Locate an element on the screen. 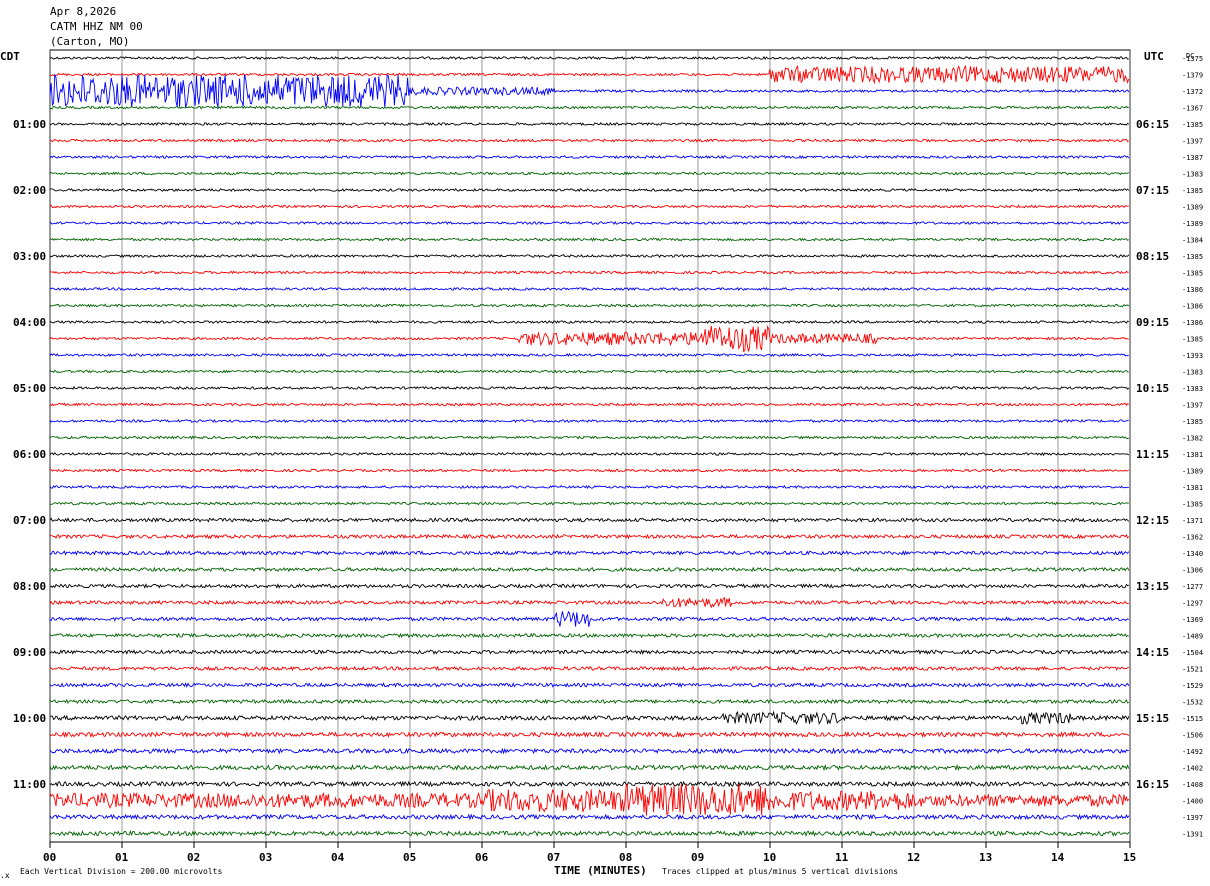  header-station: CATM HHZ NM 00 is located at coordinates (96, 26).